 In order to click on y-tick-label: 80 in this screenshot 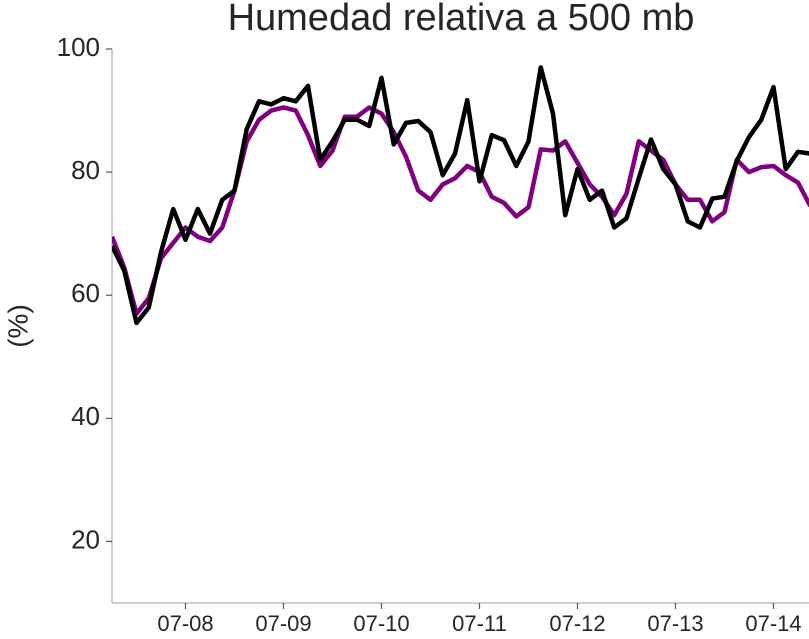, I will do `click(85, 170)`.